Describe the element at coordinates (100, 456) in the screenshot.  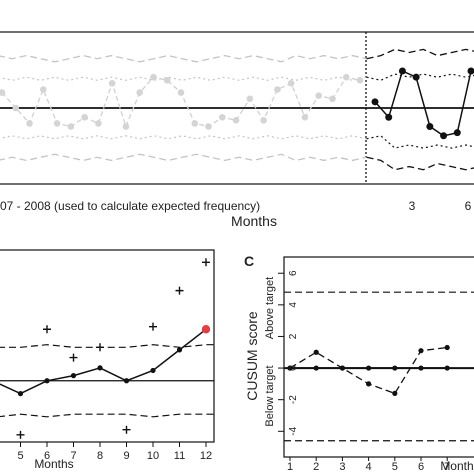
I see `panel-b-x-tick-label: 8` at that location.